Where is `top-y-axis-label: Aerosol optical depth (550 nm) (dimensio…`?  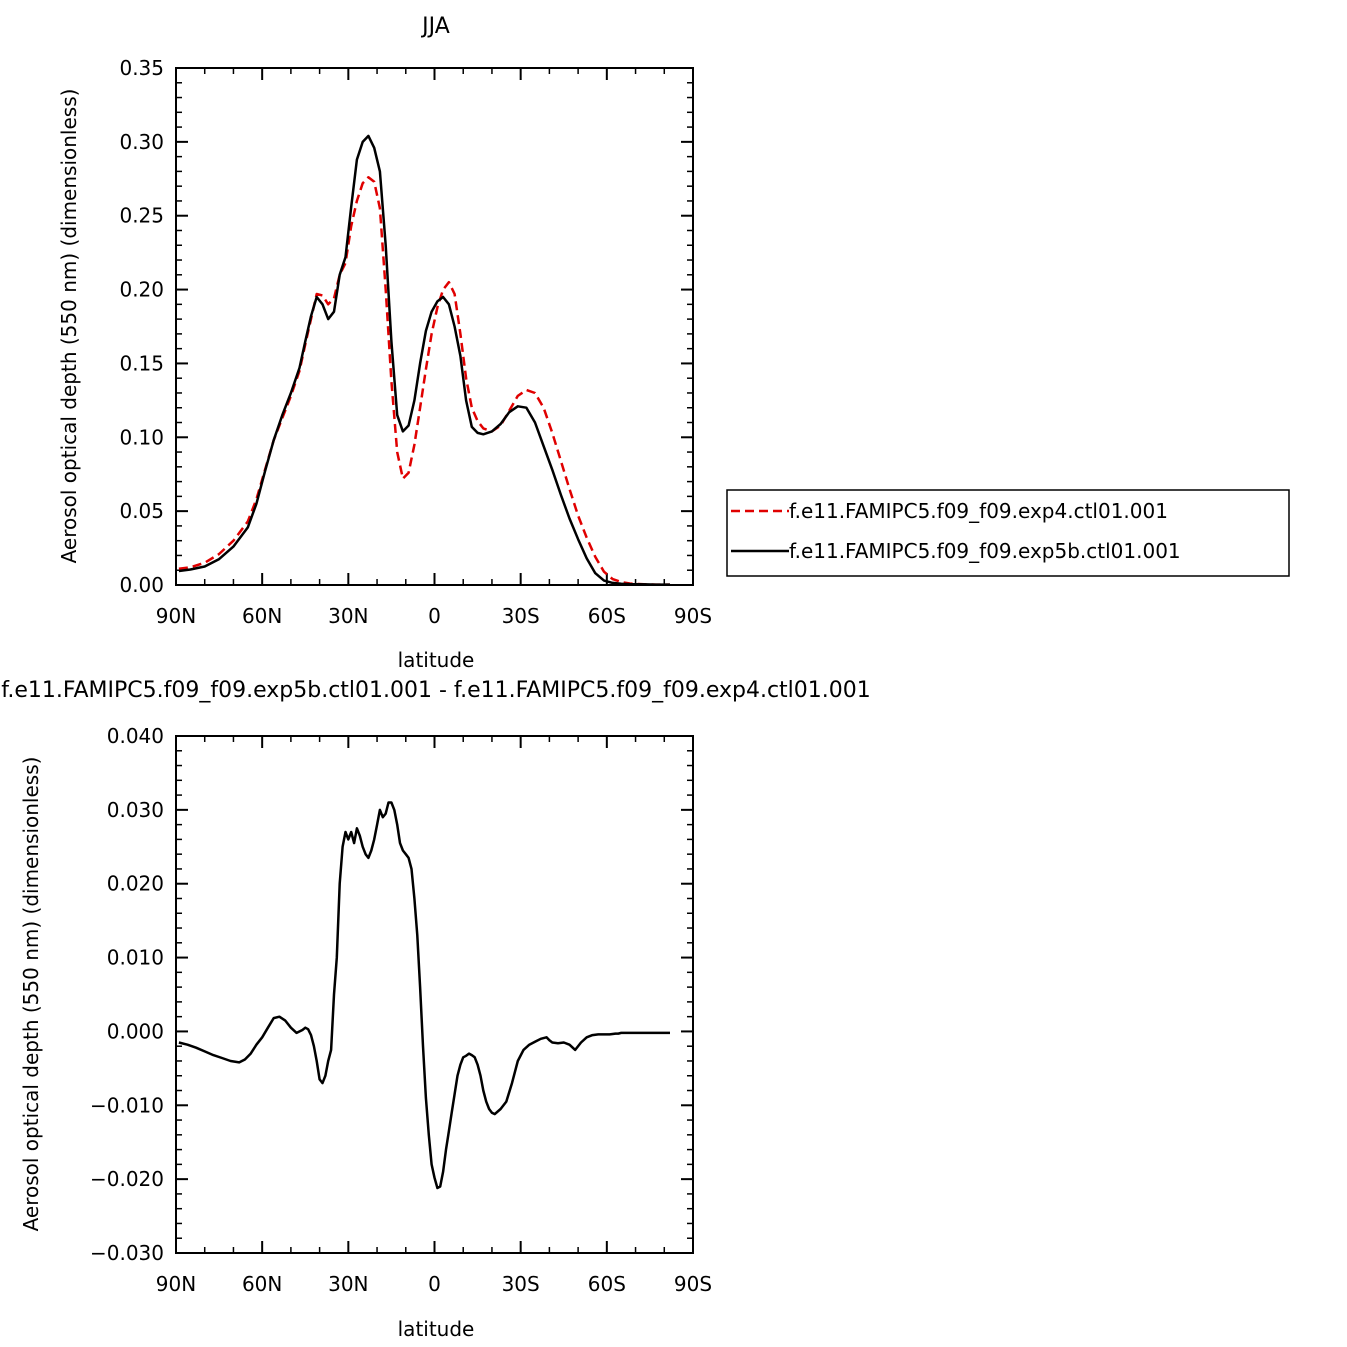 top-y-axis-label: Aerosol optical depth (550 nm) (dimensio… is located at coordinates (69, 326).